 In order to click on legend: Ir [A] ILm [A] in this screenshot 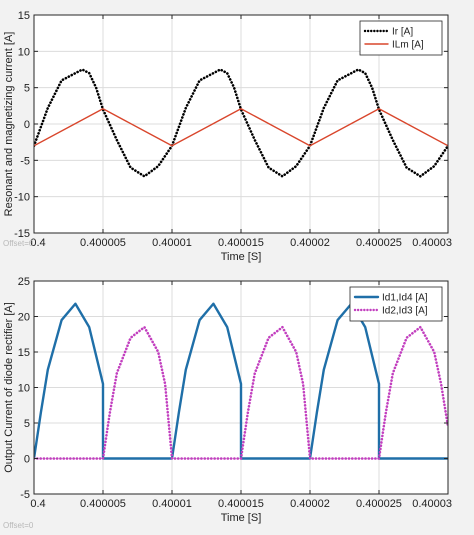, I will do `click(401, 38)`.